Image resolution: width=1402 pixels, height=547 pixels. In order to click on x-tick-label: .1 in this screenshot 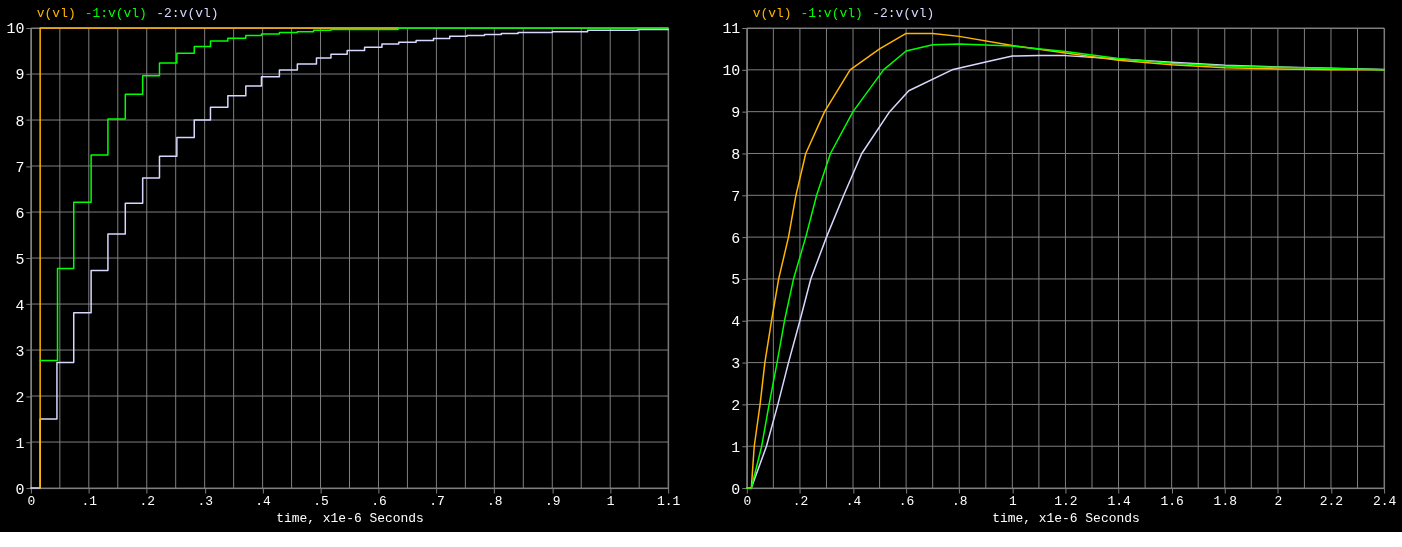, I will do `click(89, 502)`.